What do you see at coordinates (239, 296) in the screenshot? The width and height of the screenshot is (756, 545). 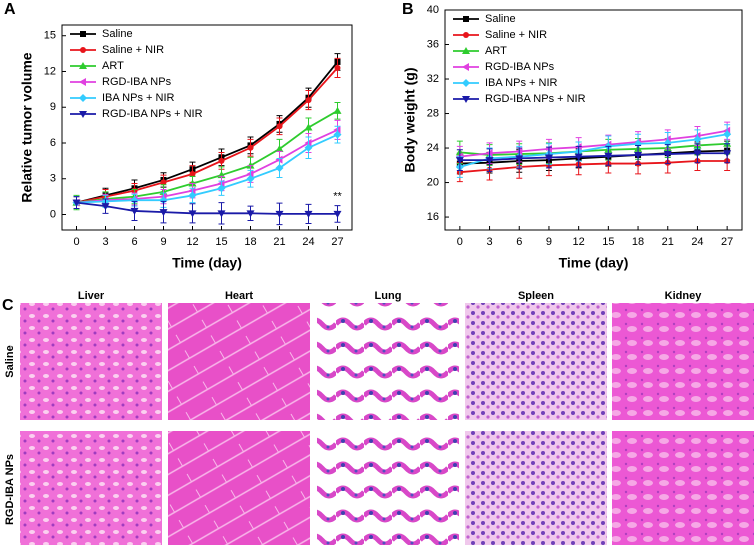 I see `column-label: Heart` at bounding box center [239, 296].